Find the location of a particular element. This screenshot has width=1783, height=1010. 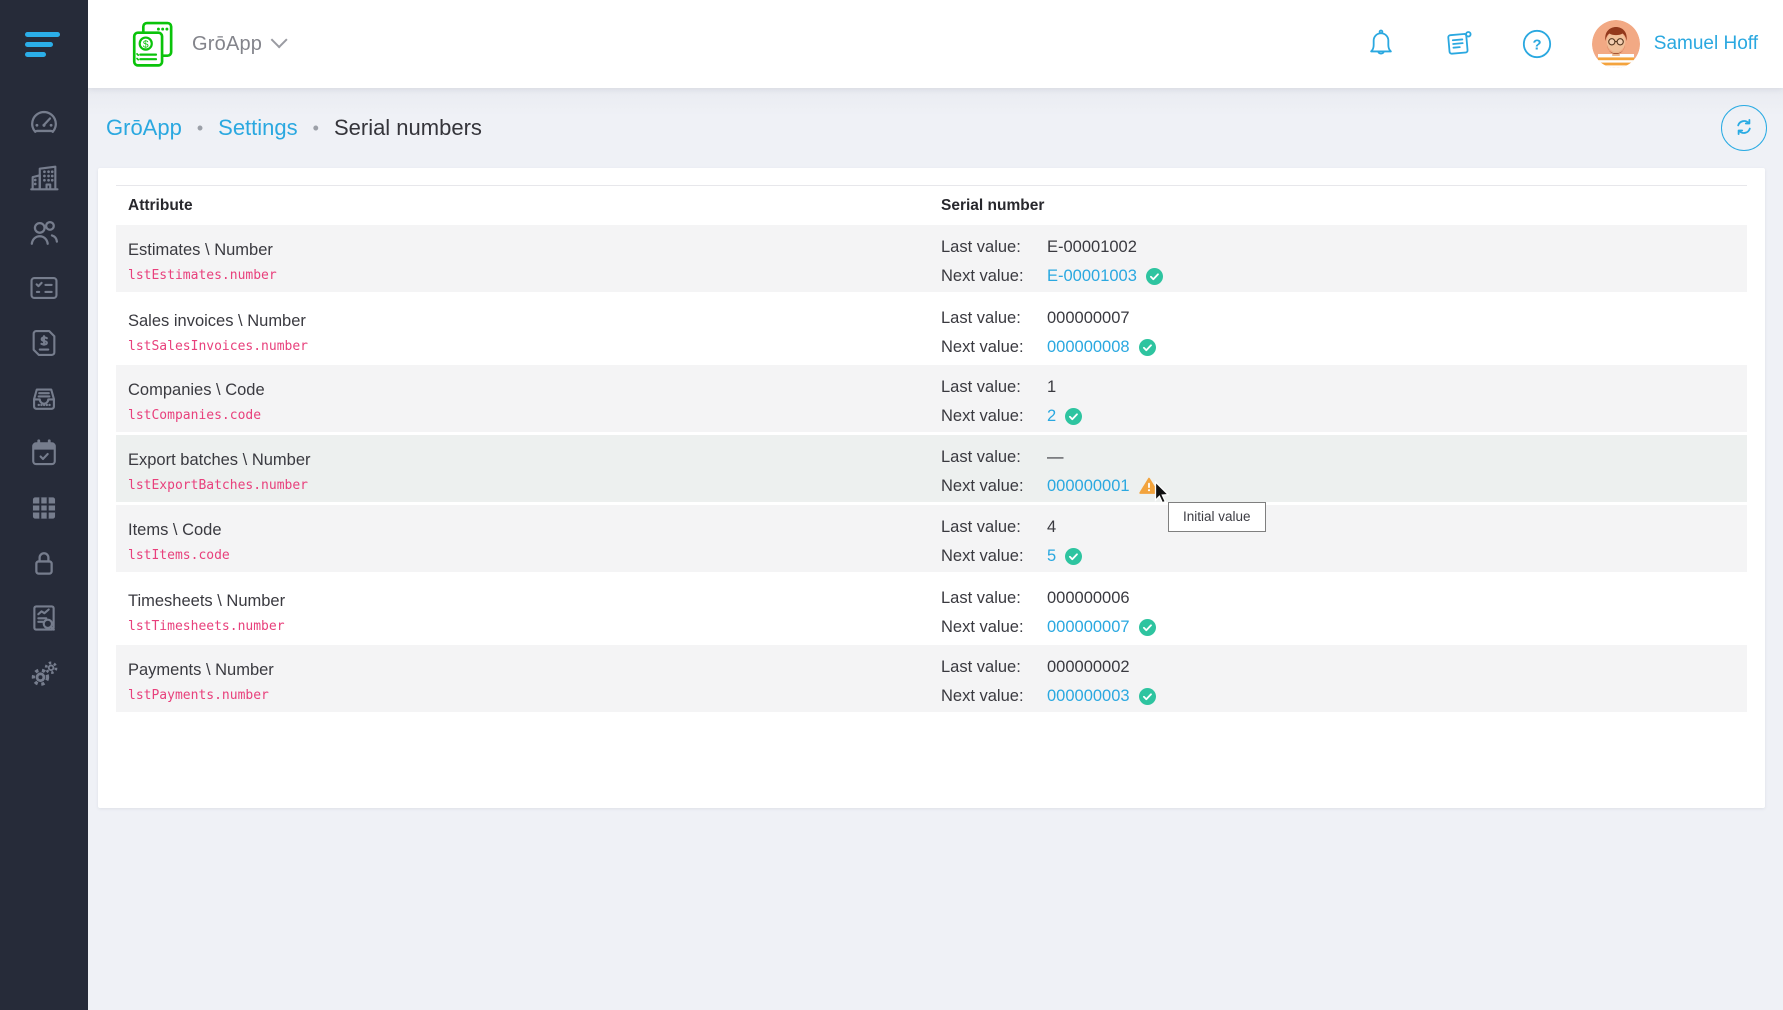

calendar-icon is located at coordinates (44, 455).